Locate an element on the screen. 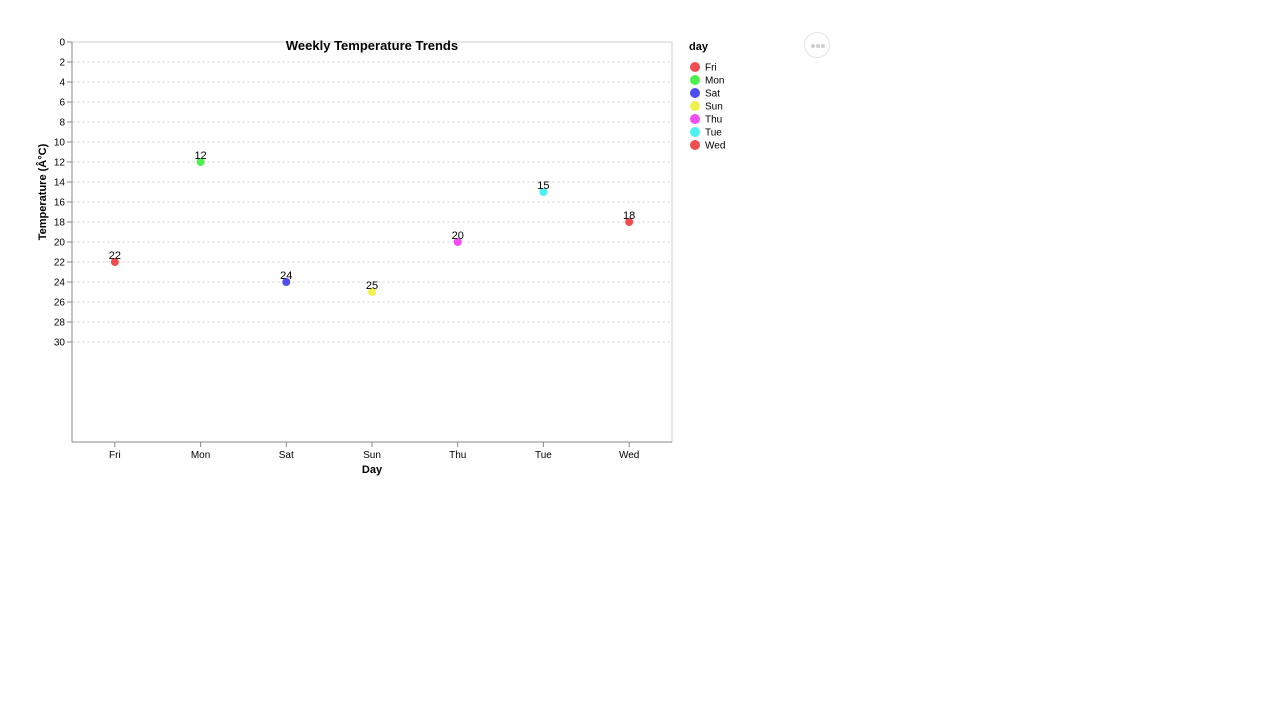 This screenshot has width=1280, height=720. y-tick-label: 14 is located at coordinates (60, 183).